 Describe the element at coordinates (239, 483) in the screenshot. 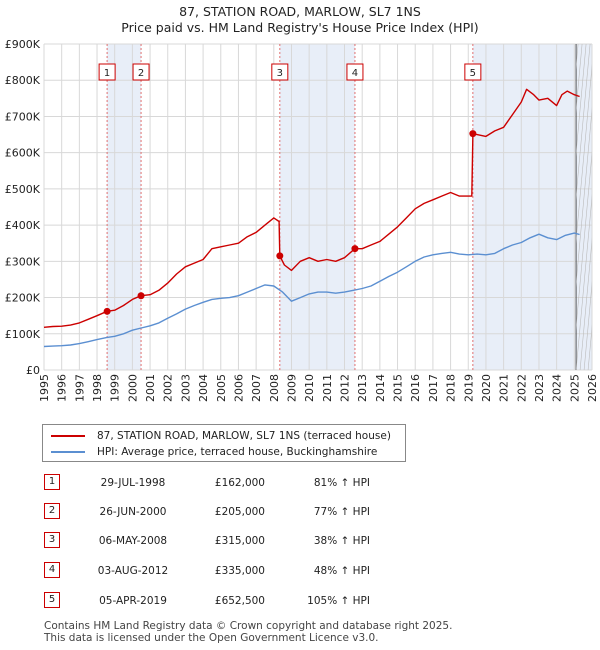

I see `sale-price: £162,000` at that location.